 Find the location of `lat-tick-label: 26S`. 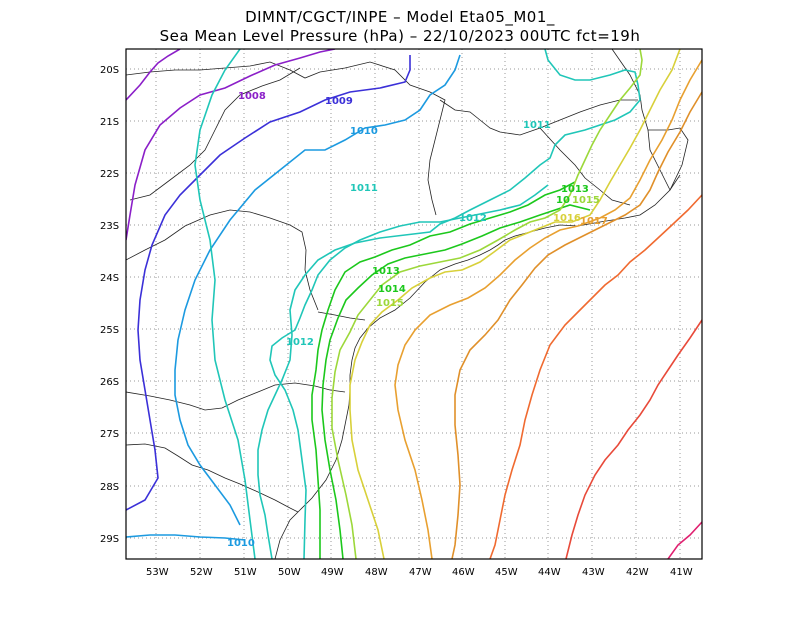

lat-tick-label: 26S is located at coordinates (109, 382).